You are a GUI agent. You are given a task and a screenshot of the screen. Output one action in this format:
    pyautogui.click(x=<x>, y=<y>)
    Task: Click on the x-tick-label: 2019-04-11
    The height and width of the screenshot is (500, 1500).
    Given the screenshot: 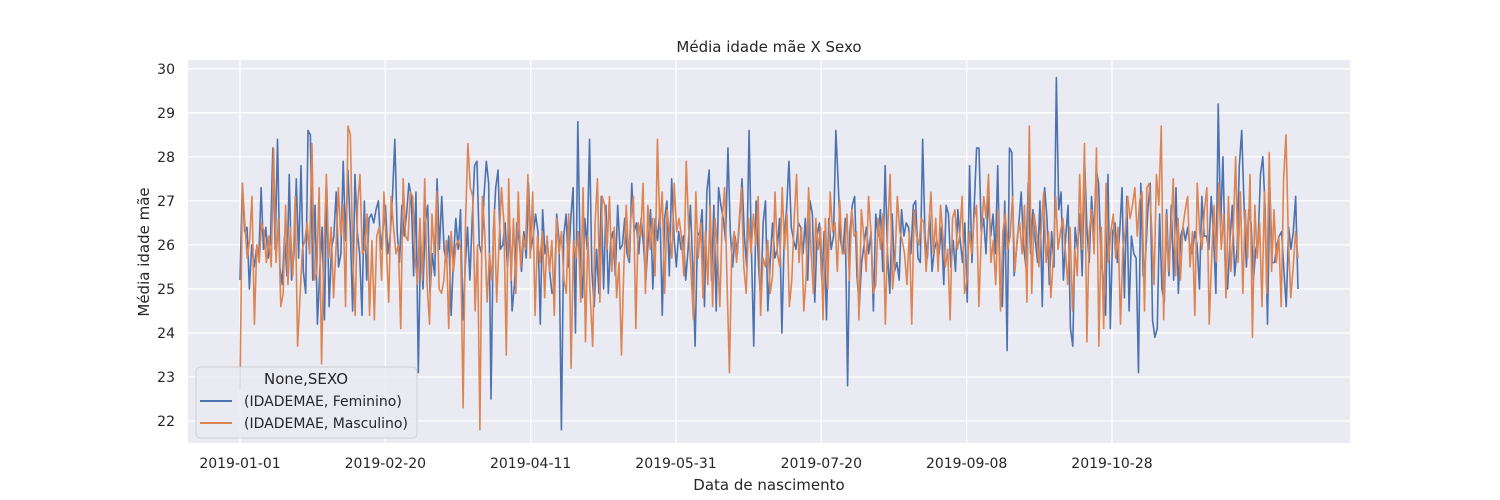 What is the action you would take?
    pyautogui.click(x=530, y=464)
    